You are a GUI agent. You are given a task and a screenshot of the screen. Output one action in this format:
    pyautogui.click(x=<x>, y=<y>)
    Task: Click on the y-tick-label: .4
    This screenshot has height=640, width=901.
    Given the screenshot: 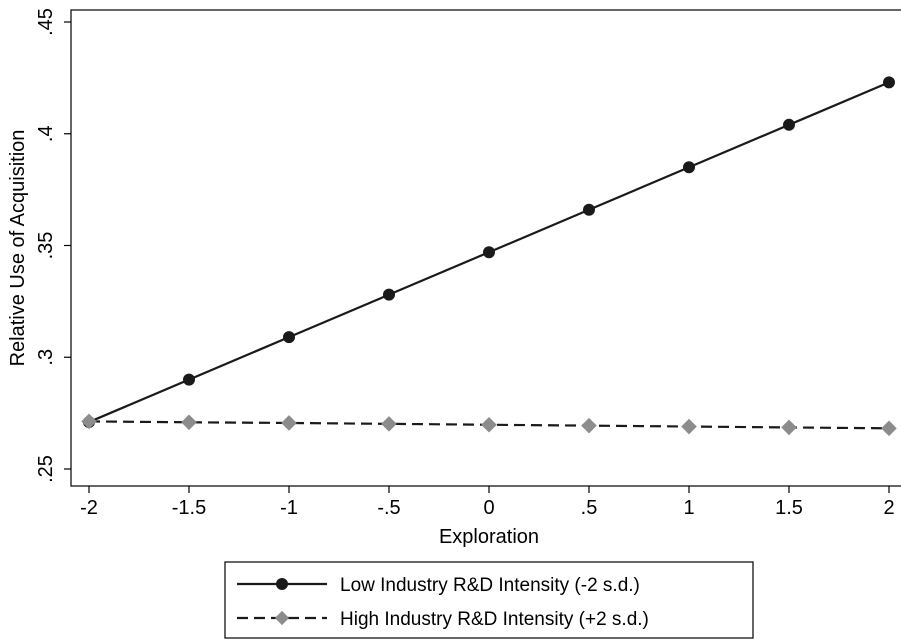 What is the action you would take?
    pyautogui.click(x=46, y=133)
    